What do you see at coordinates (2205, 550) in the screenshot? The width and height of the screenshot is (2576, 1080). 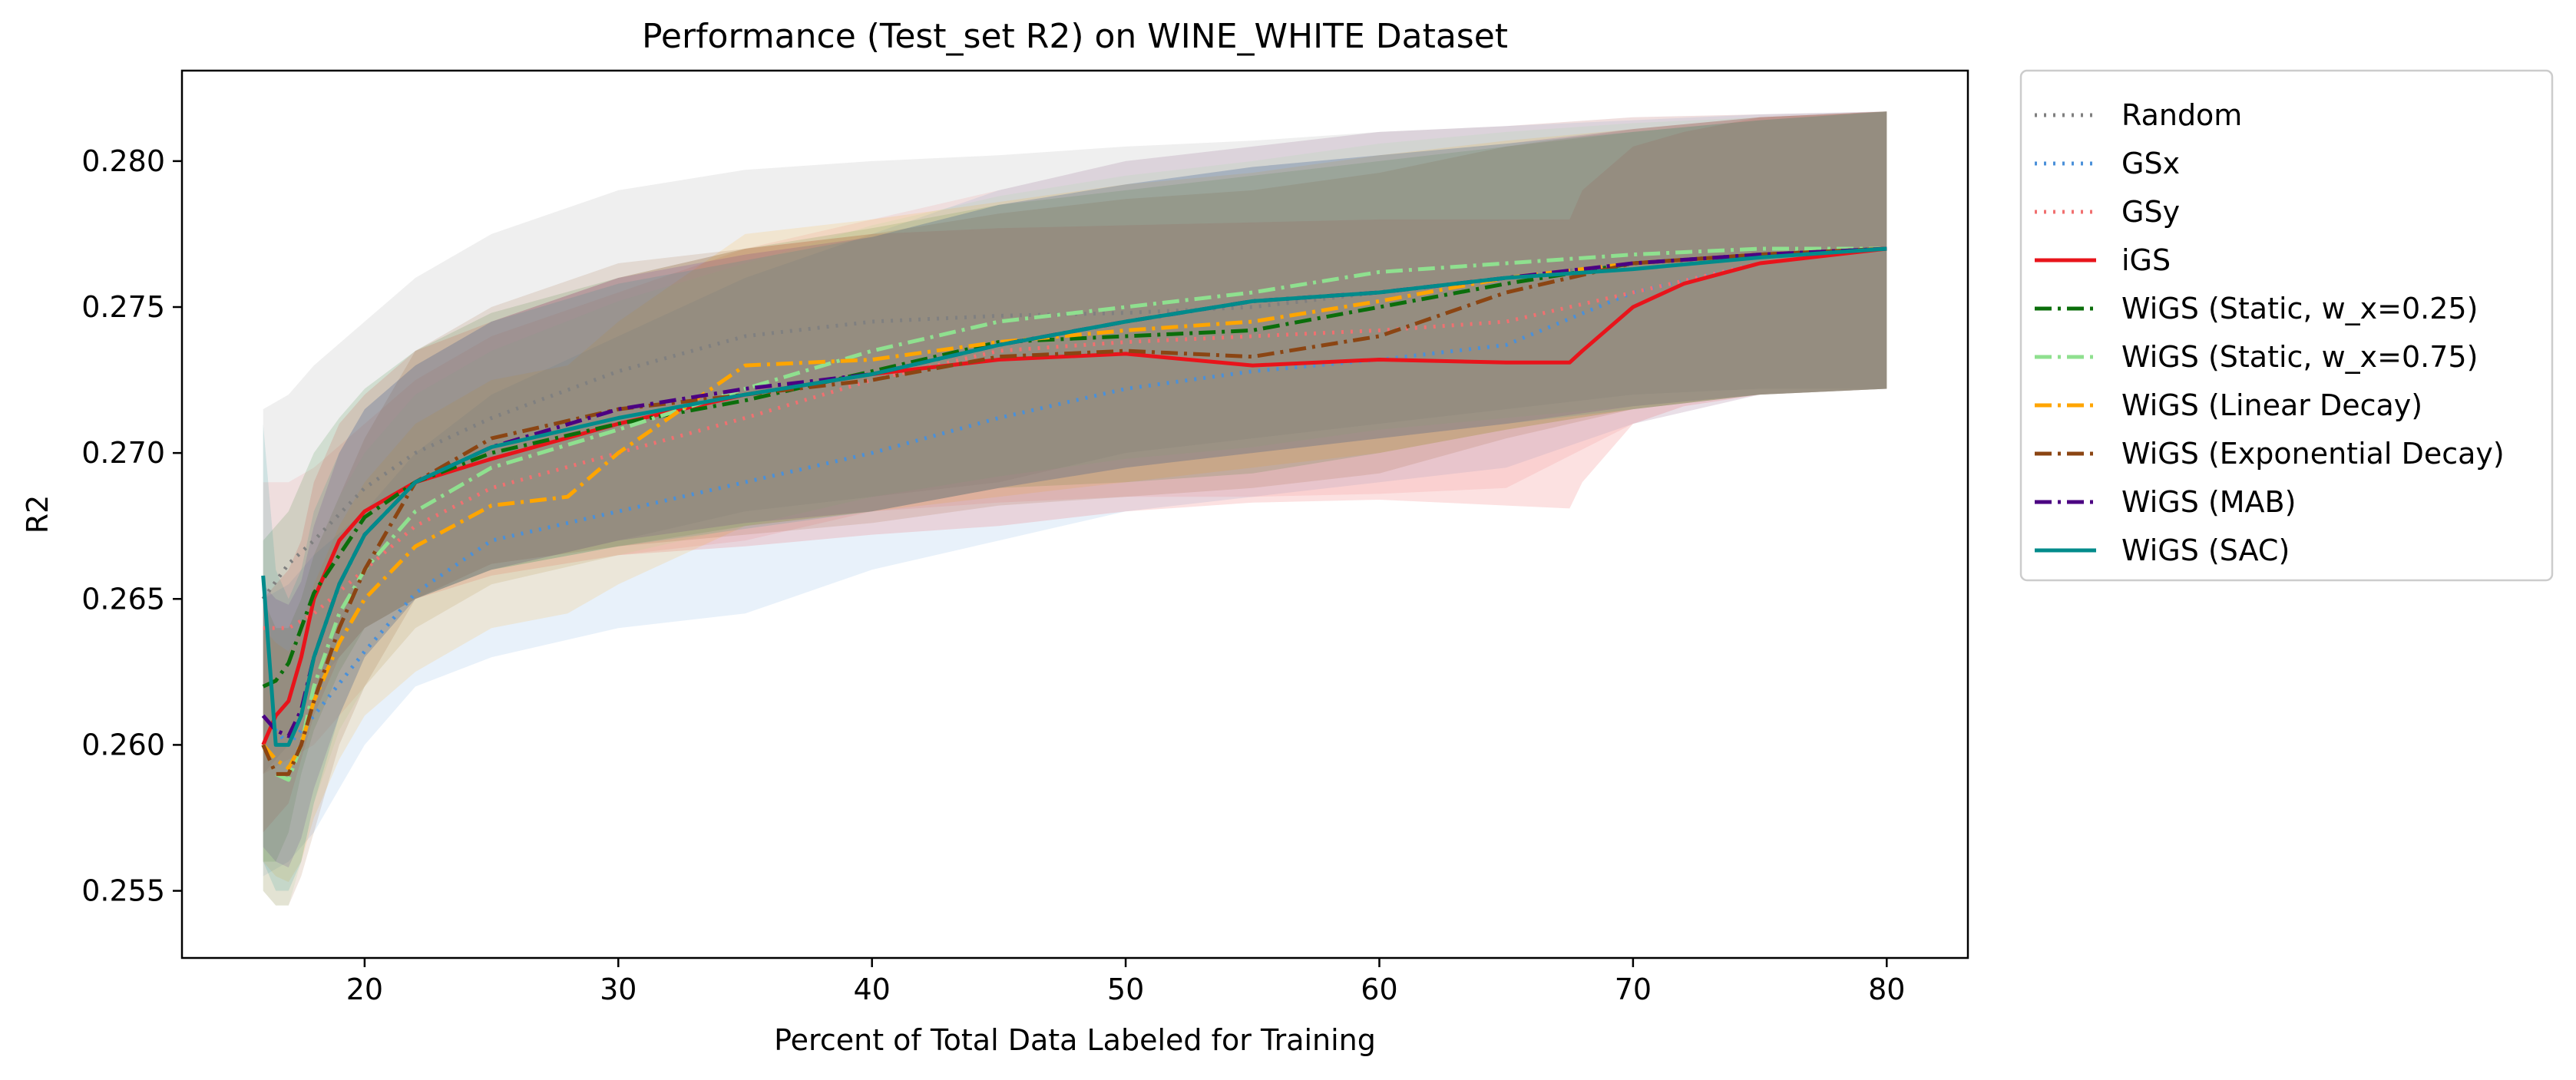 I see `legend-label-wigs-sac: WiGS (SAC)` at bounding box center [2205, 550].